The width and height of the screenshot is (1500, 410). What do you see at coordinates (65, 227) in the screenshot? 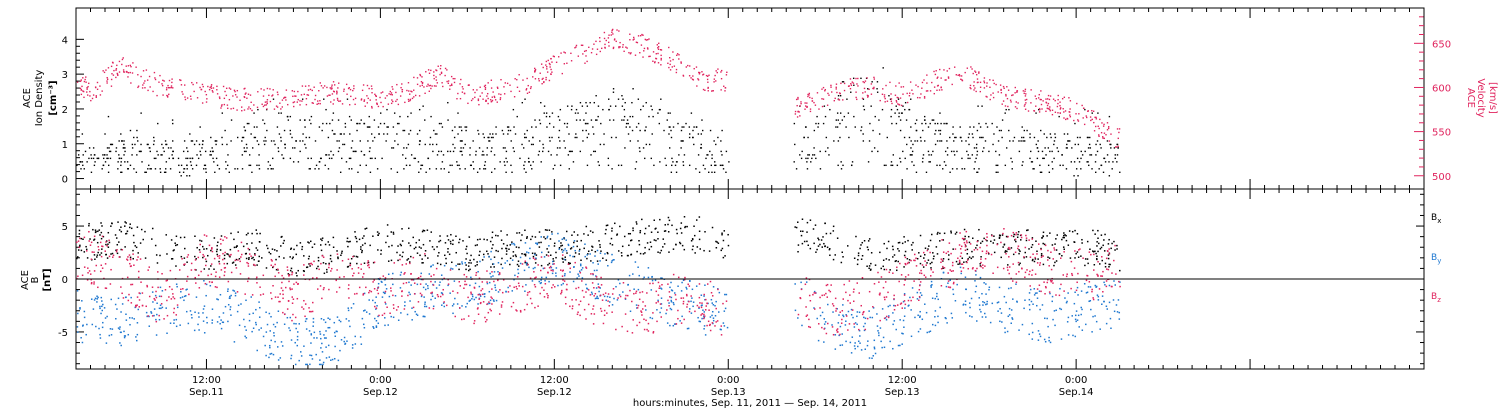
I see `b-tick-label: 5` at bounding box center [65, 227].